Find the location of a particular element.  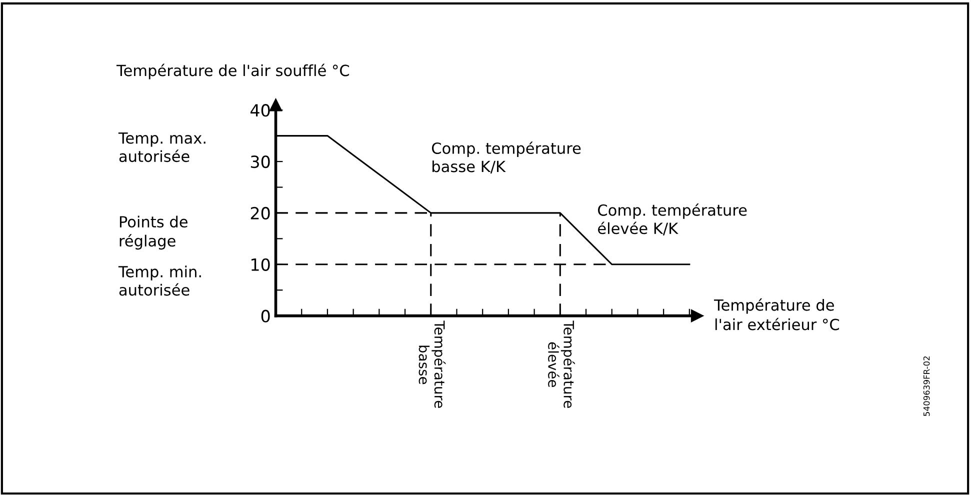

annotation: Comp. température élevée K/K is located at coordinates (672, 219).